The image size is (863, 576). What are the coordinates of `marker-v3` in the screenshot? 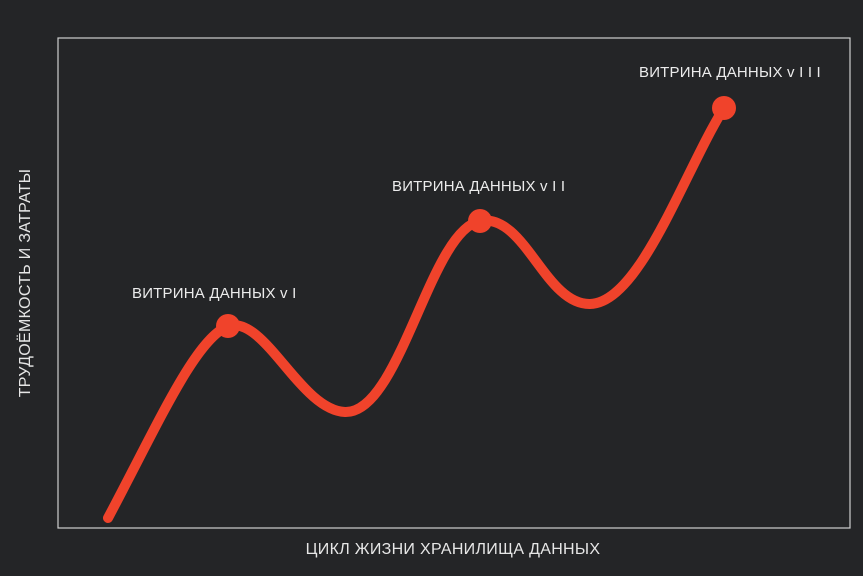 It's located at (724, 108).